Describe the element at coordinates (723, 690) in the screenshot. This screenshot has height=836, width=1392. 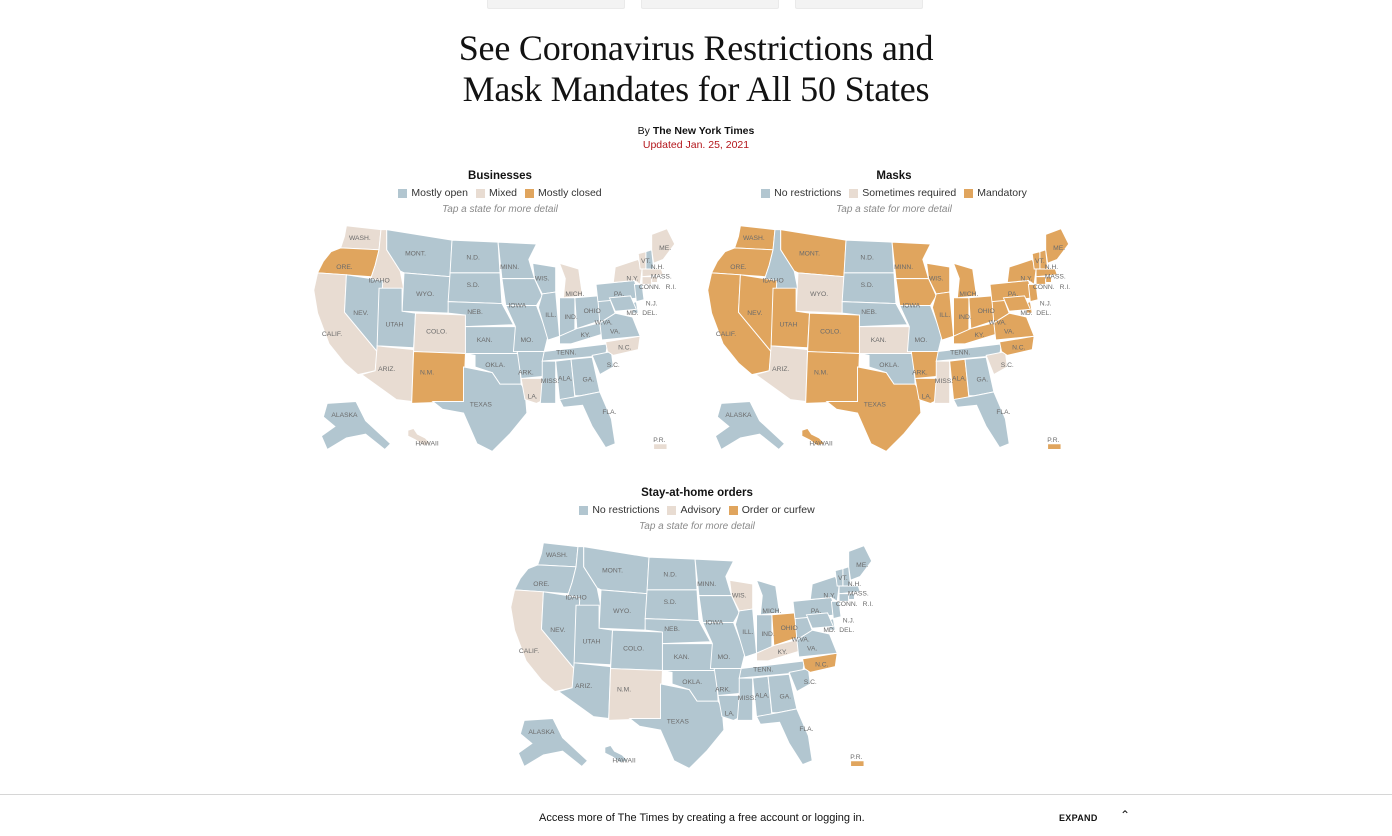
I see `state-label-ar: ARK.` at that location.